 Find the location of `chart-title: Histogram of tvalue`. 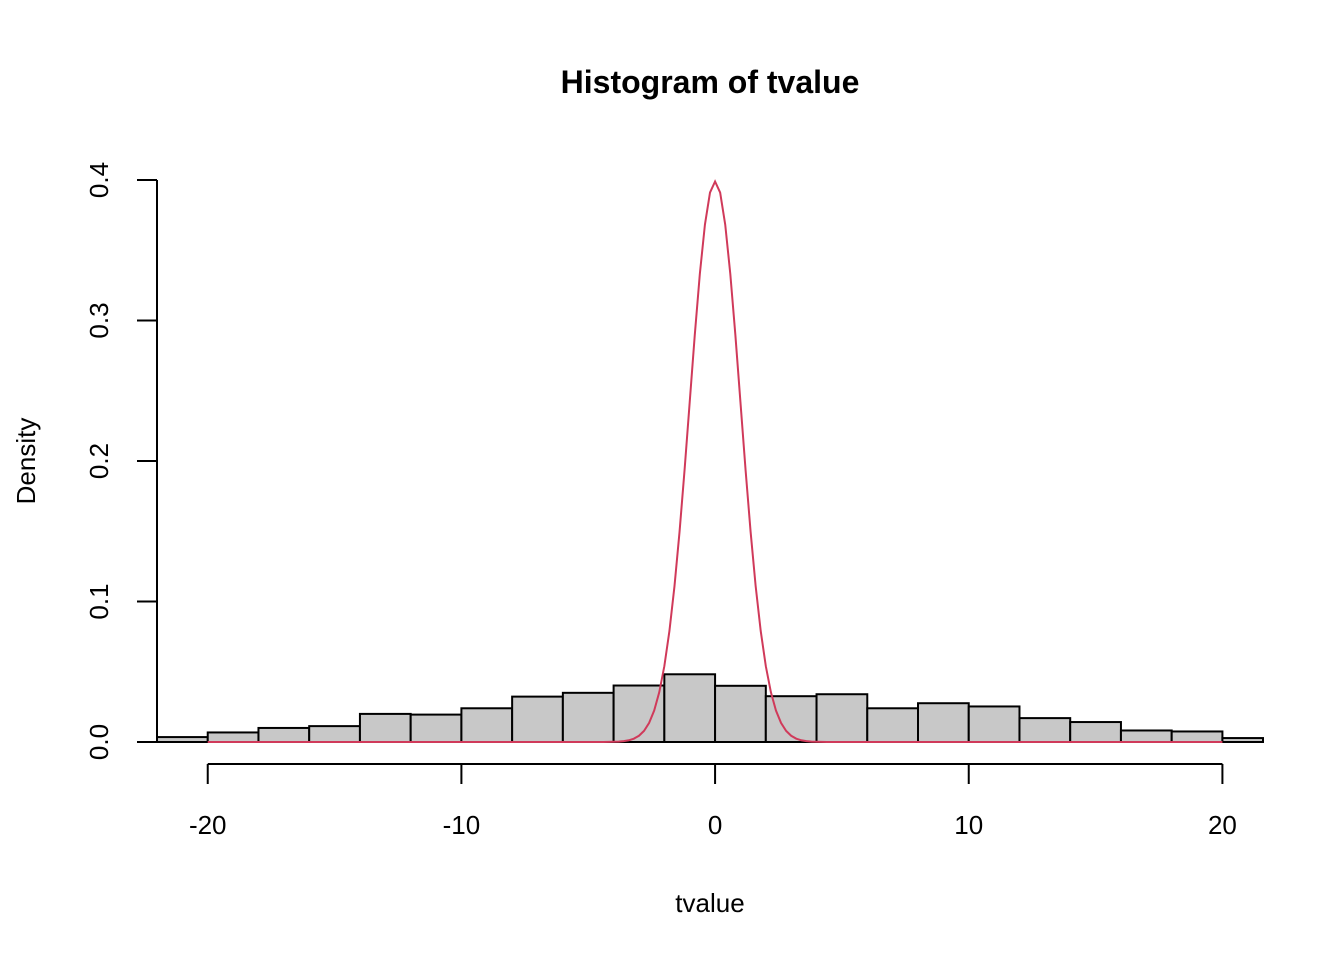

chart-title: Histogram of tvalue is located at coordinates (710, 82).